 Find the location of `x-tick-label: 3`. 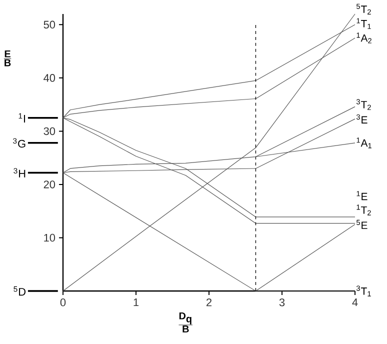

x-tick-label: 3 is located at coordinates (282, 302).